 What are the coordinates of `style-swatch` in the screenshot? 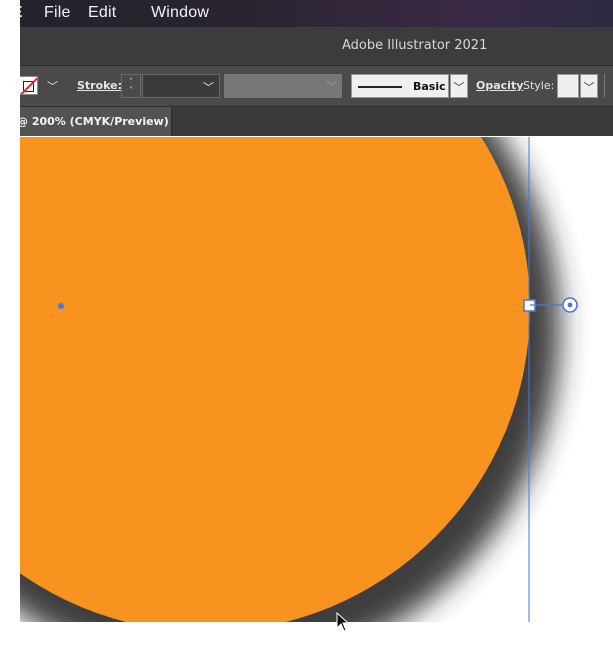 It's located at (568, 86).